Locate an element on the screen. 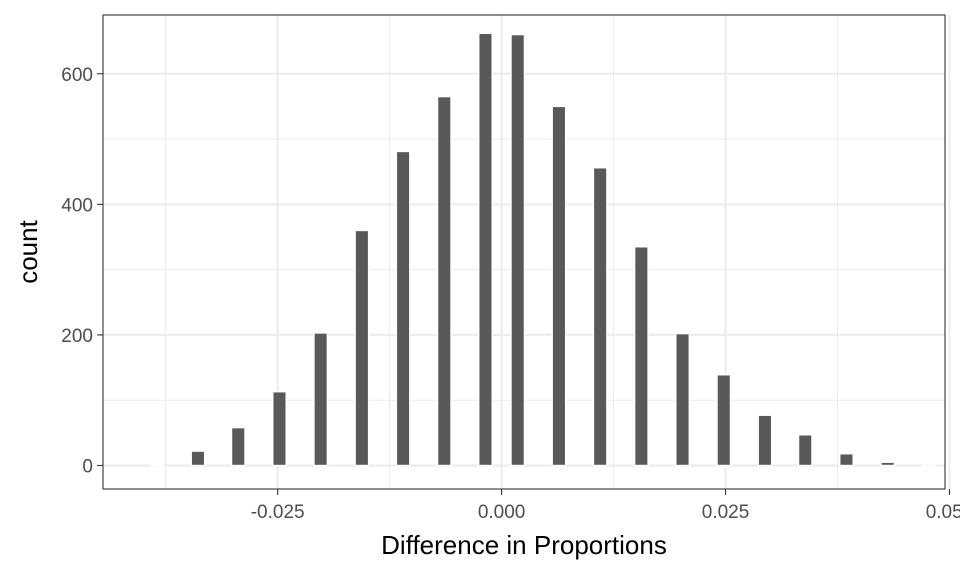 The height and width of the screenshot is (576, 960). x-tick-label: -0.025 is located at coordinates (278, 512).